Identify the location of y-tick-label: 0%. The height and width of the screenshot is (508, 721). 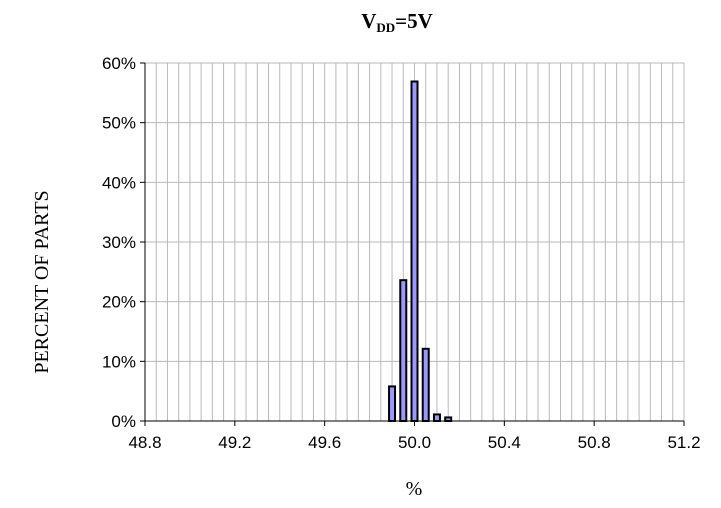
(123, 421).